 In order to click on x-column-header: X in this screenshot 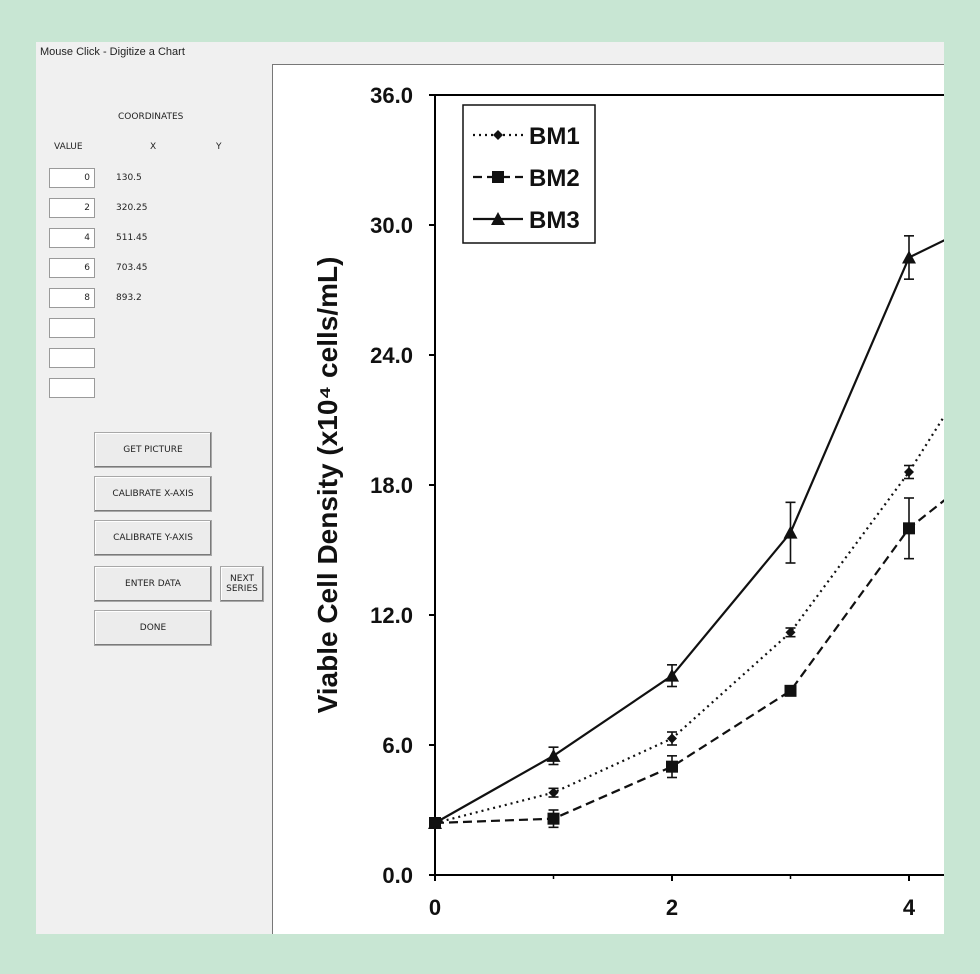, I will do `click(153, 147)`.